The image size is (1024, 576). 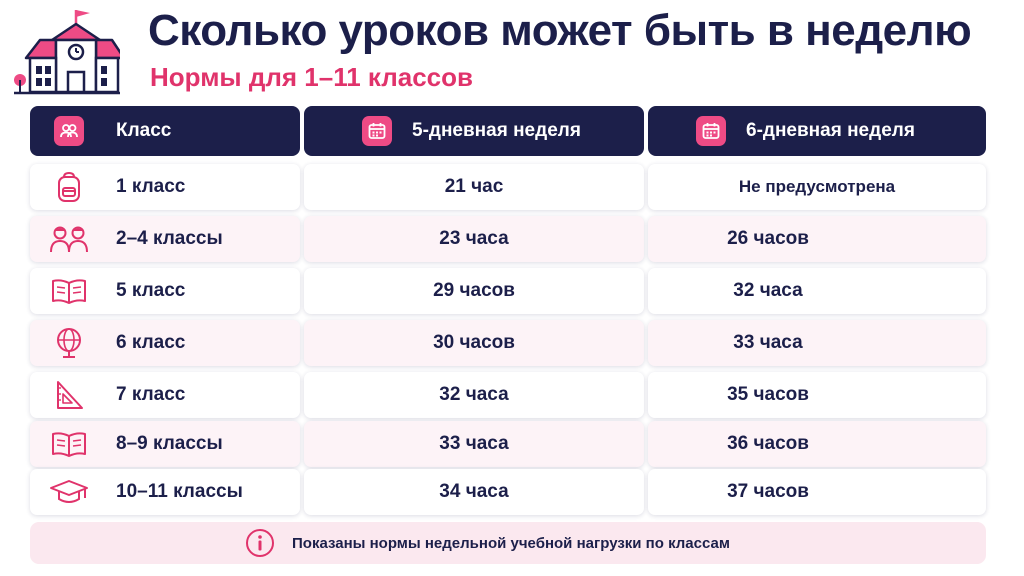 I want to click on six-day-value: Не предусмотрена, so click(x=817, y=186).